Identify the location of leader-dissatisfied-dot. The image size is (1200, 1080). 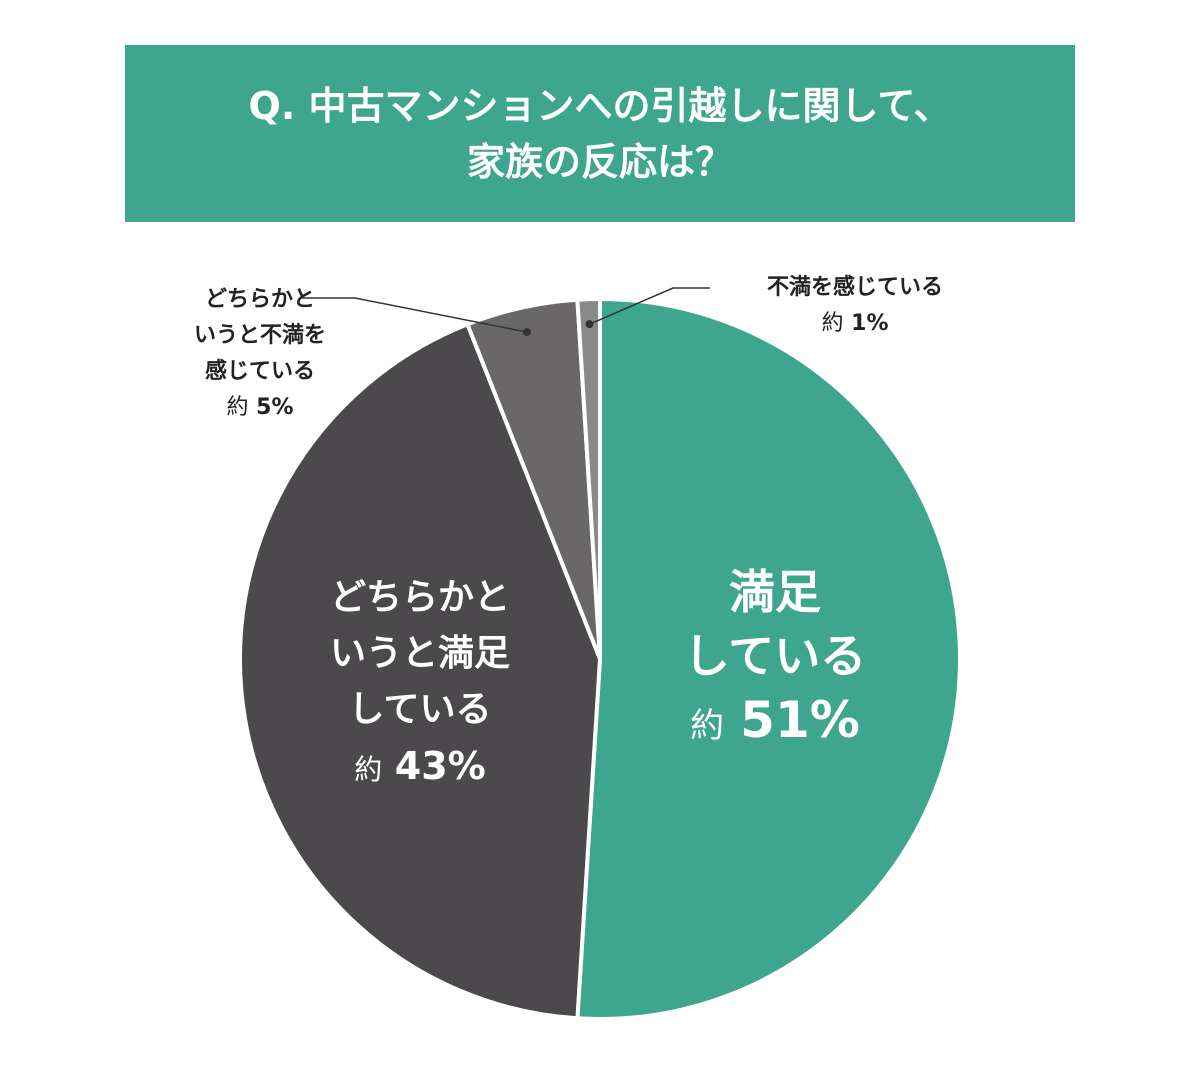
(589, 324).